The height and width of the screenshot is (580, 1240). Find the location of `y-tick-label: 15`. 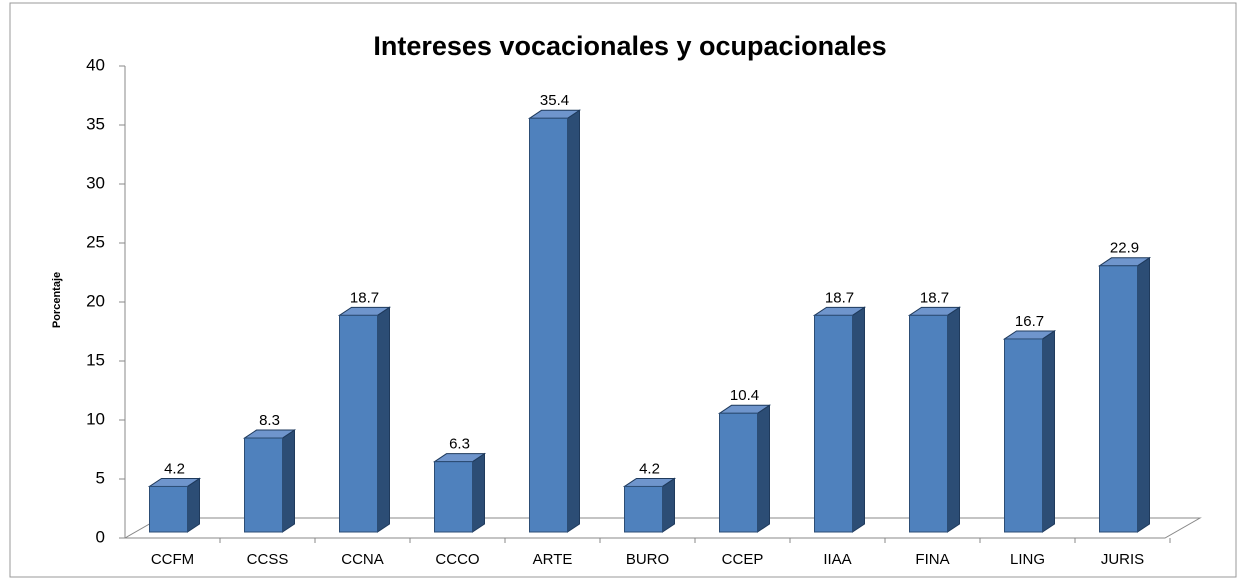

y-tick-label: 15 is located at coordinates (95, 359).